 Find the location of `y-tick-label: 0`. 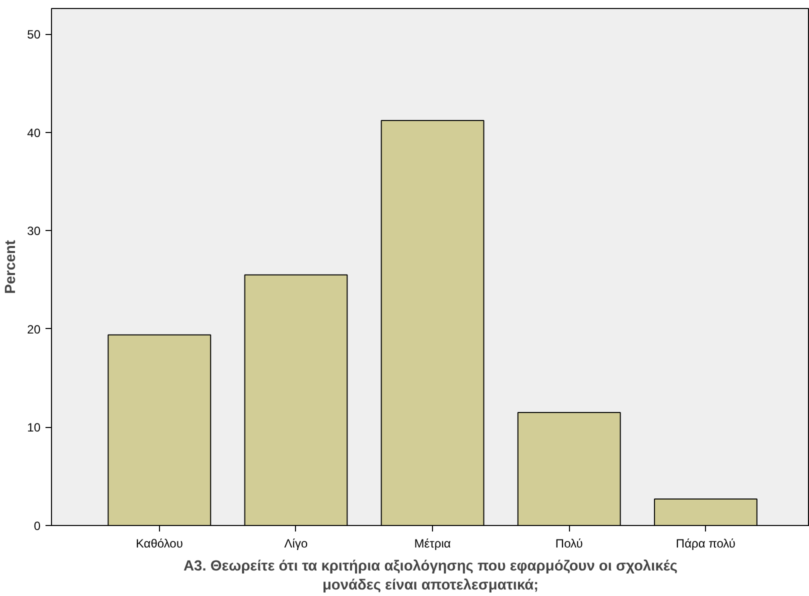

y-tick-label: 0 is located at coordinates (37, 526).